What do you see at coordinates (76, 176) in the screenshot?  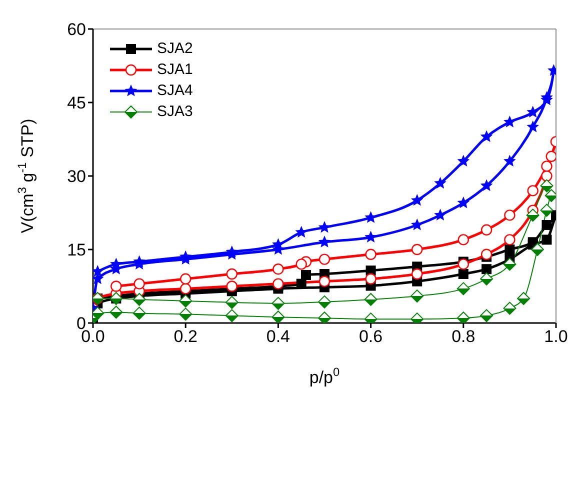 I see `y-tick-label: 30` at bounding box center [76, 176].